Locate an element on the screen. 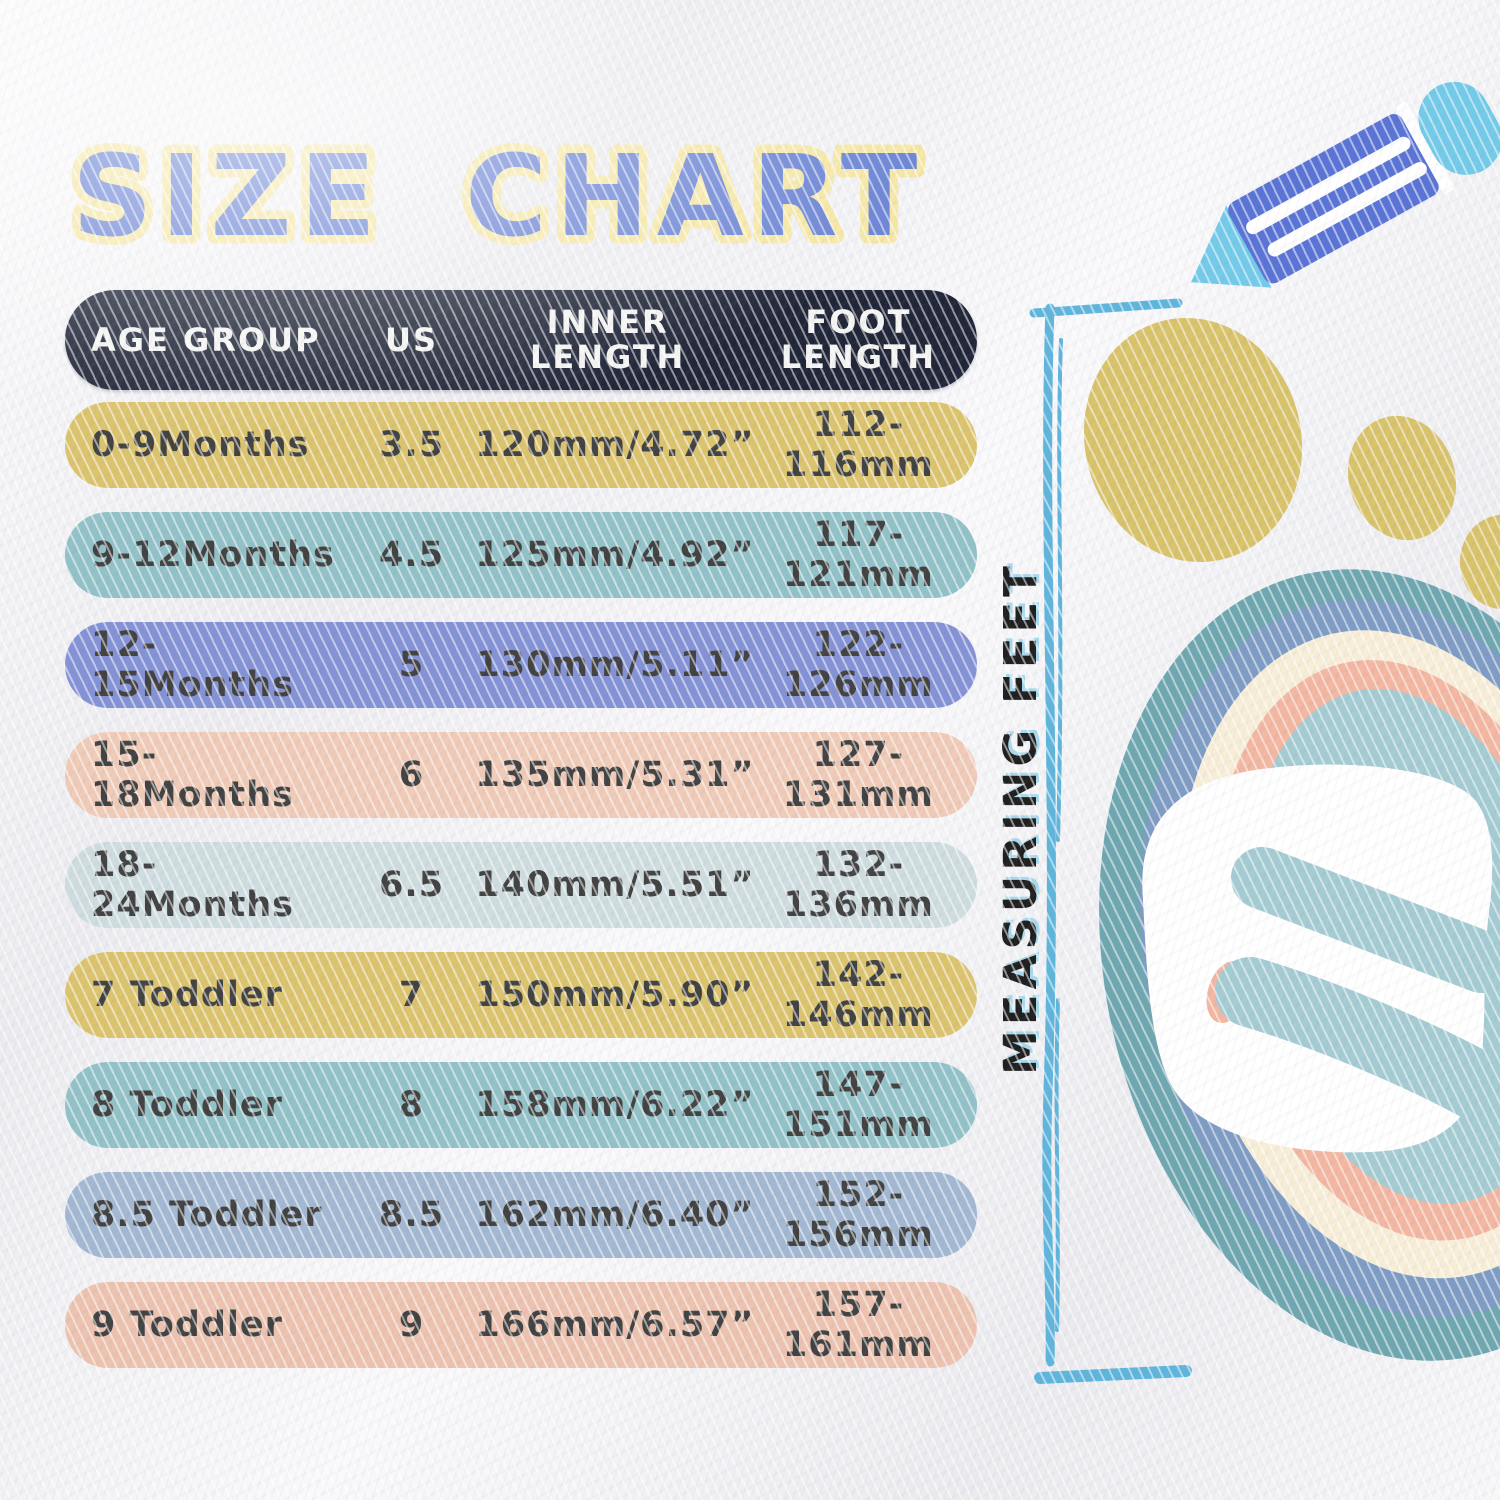  cell-us: 3.5 is located at coordinates (412, 445).